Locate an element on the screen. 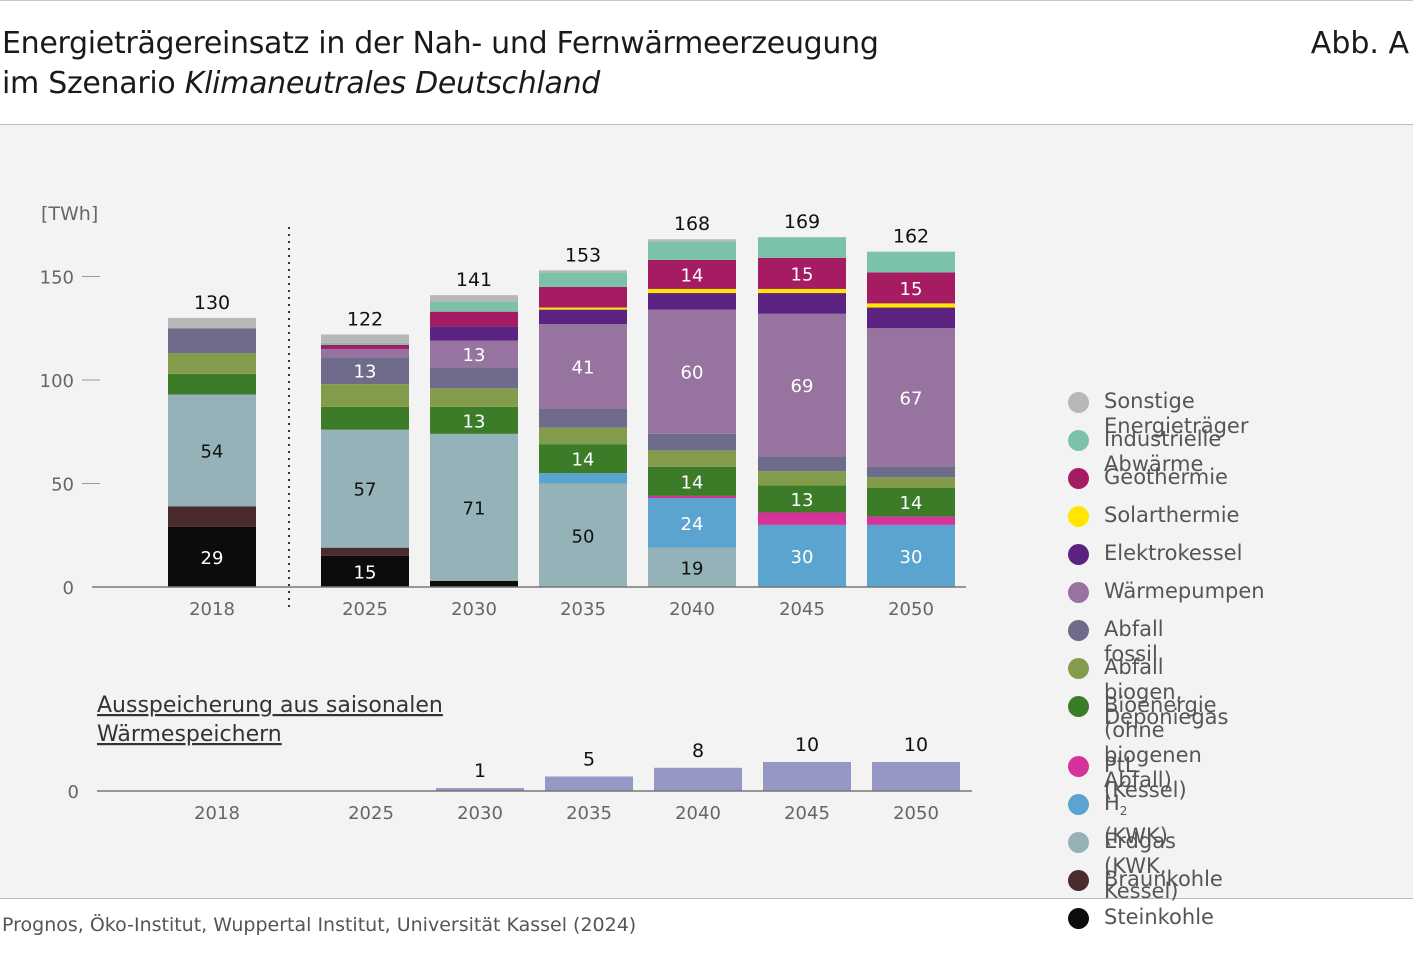 The image size is (1413, 957). bar-segment-geothermie-2030 is located at coordinates (474, 319).